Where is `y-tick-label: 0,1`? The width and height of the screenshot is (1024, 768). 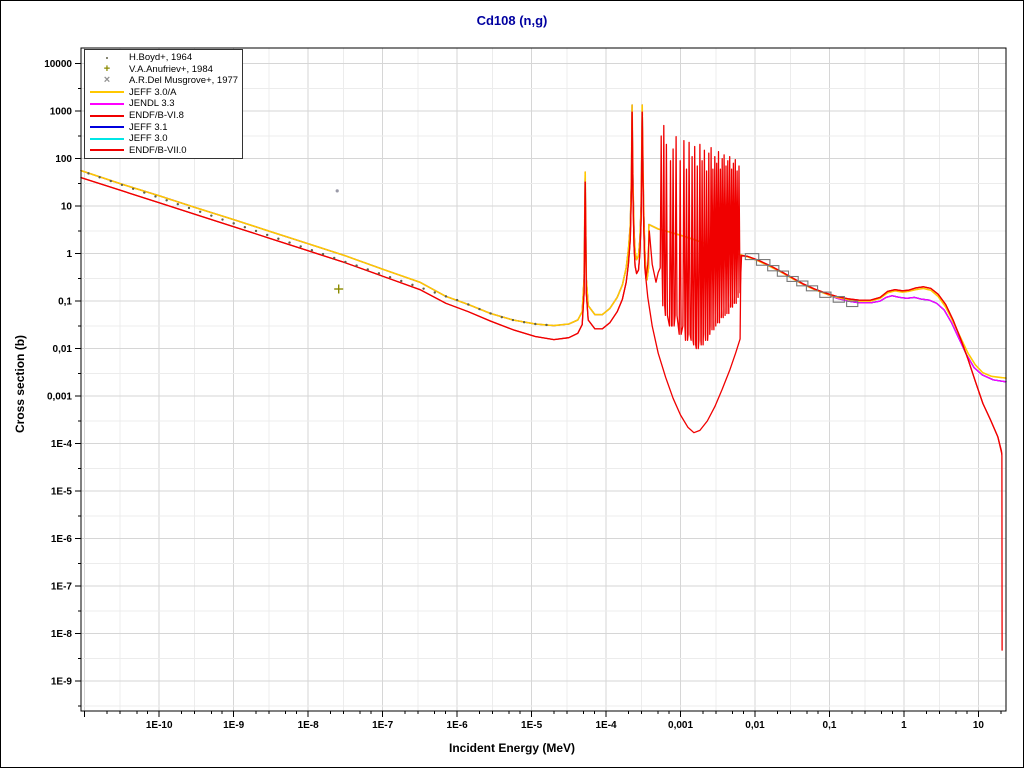
y-tick-label: 0,1 is located at coordinates (65, 302).